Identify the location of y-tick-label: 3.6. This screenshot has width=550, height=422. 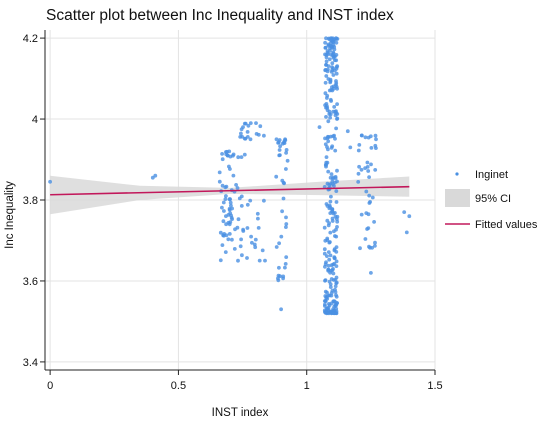
(30, 282).